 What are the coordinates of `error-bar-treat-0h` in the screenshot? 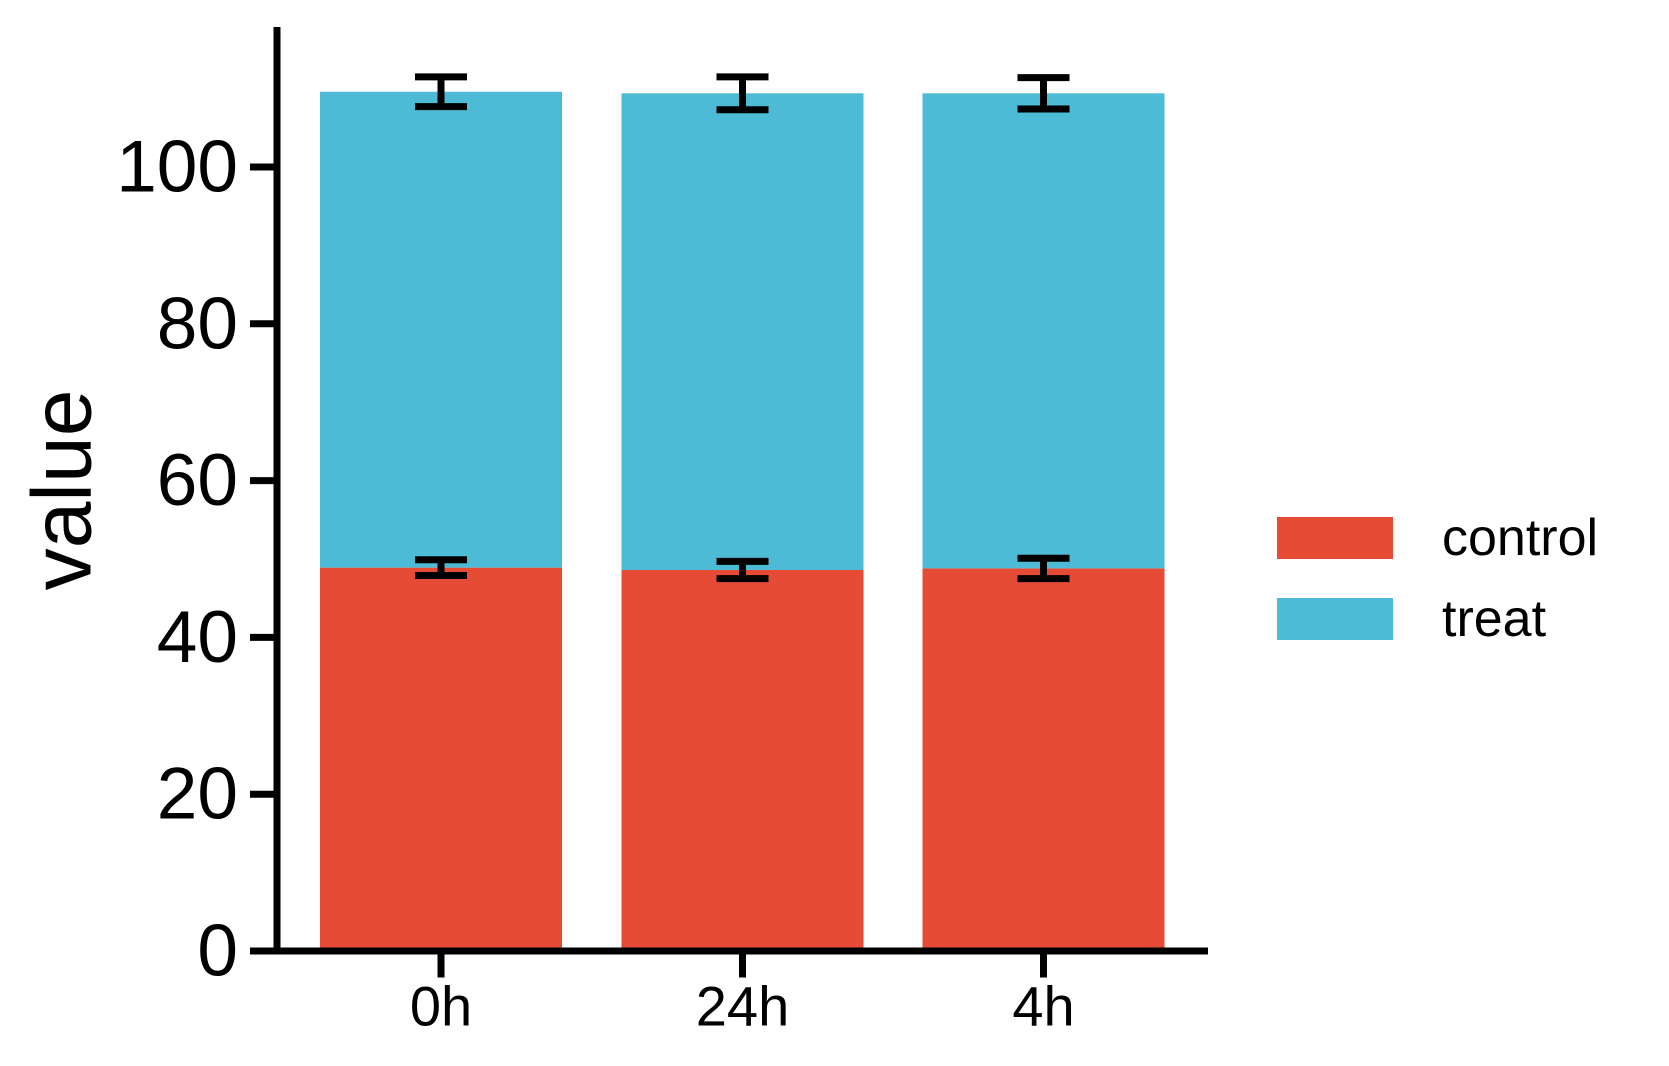 It's located at (441, 92).